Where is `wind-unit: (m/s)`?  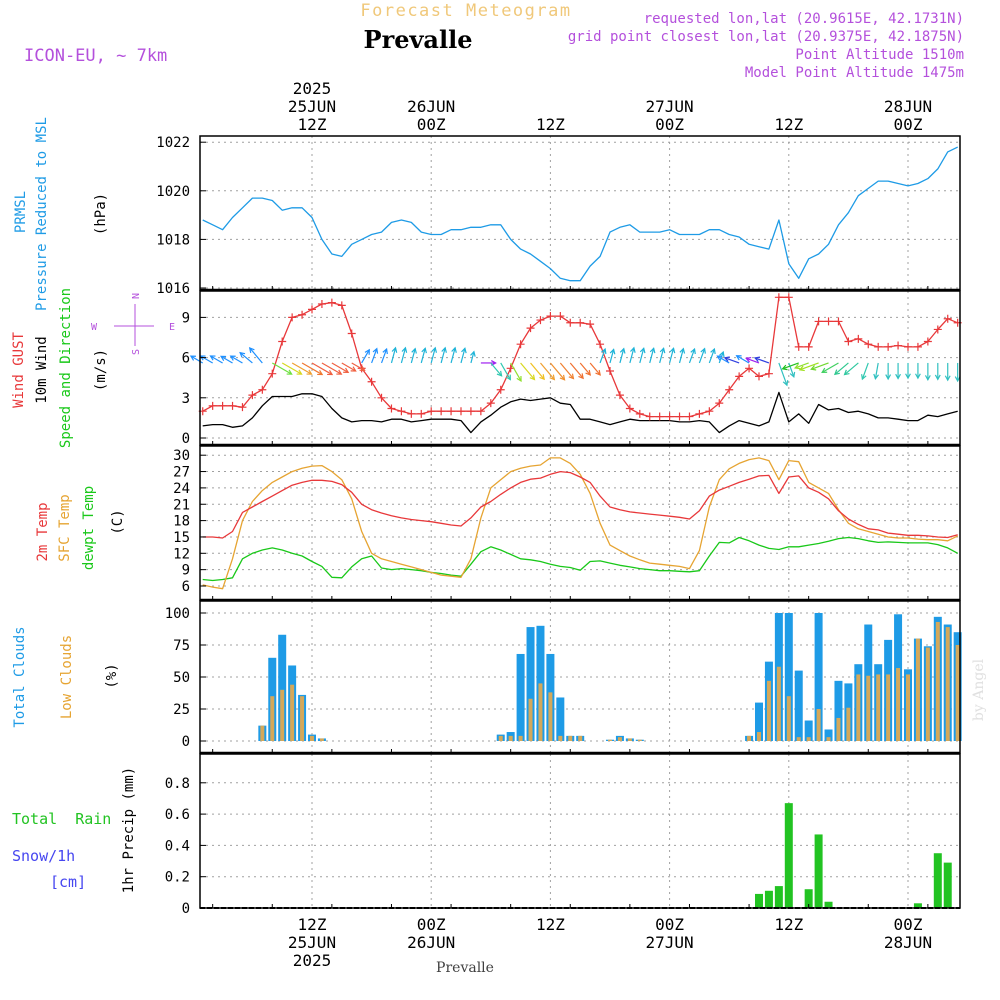
wind-unit: (m/s) is located at coordinates (101, 370).